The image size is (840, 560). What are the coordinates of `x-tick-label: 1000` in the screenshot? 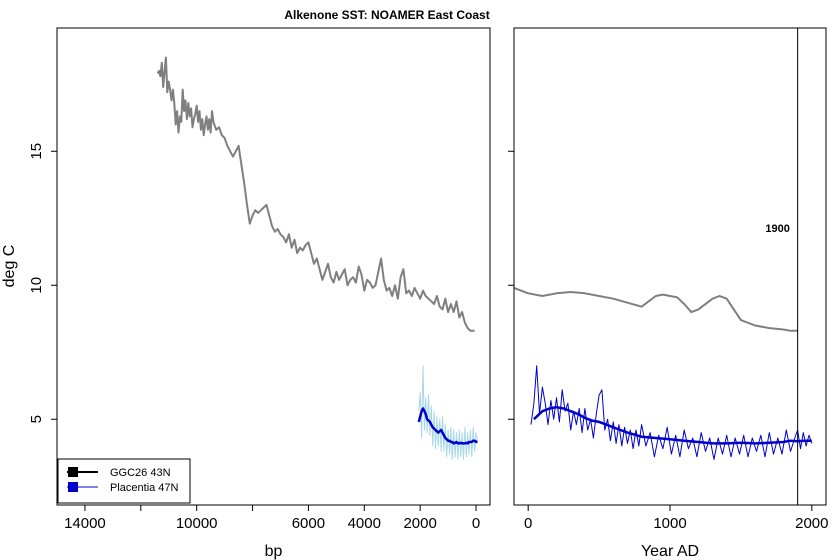 It's located at (669, 523).